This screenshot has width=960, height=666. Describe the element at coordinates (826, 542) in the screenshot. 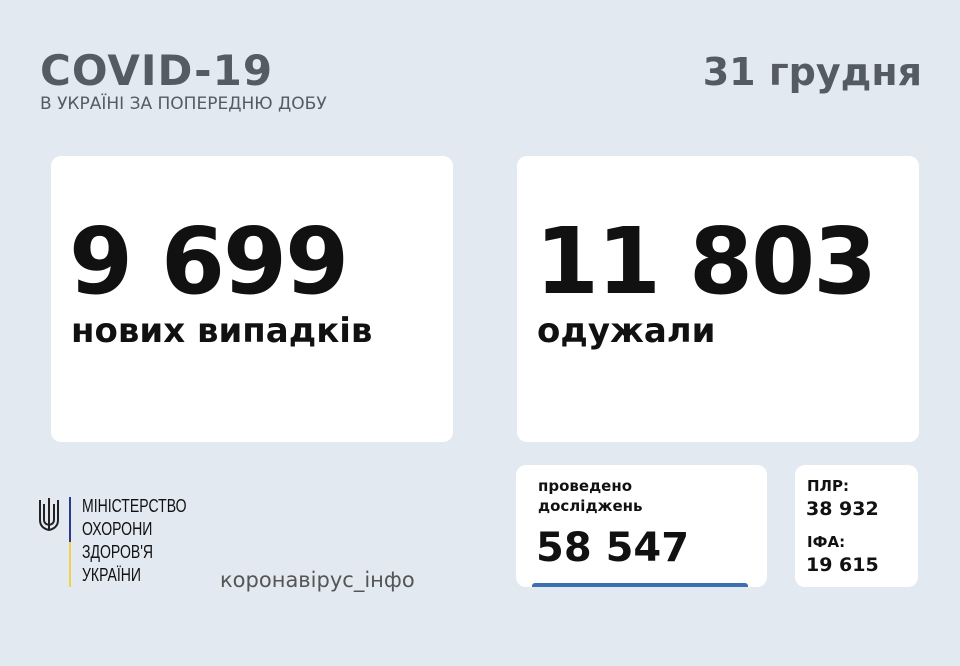

I see `ifa-label: ІФА:` at that location.